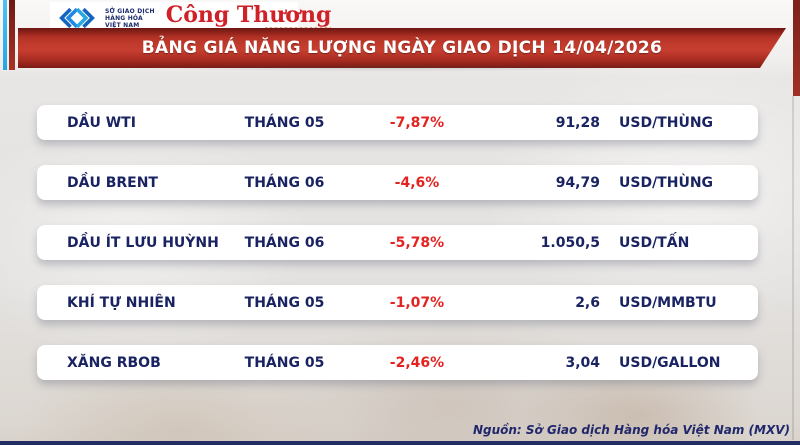 This screenshot has width=800, height=445. I want to click on mxv-logo-text: SỞ GIAO DỊCH HÀNG HÓA VIỆT NAM, so click(130, 18).